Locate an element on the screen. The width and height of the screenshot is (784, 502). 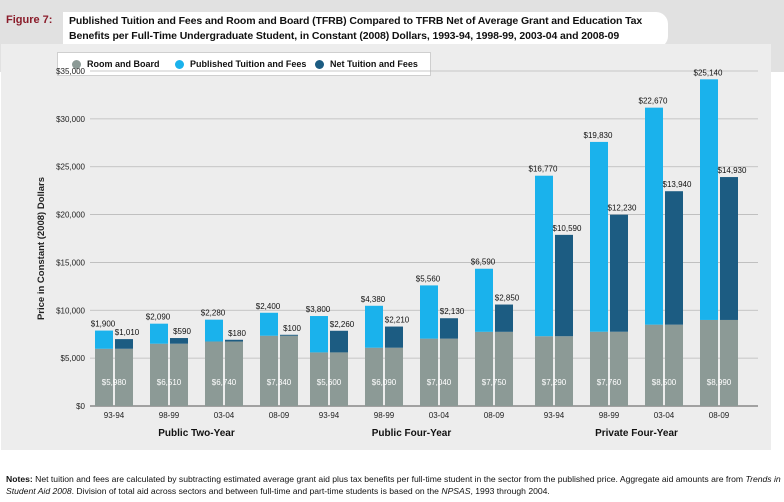
data-label-room-board: $7,760 is located at coordinates (609, 382).